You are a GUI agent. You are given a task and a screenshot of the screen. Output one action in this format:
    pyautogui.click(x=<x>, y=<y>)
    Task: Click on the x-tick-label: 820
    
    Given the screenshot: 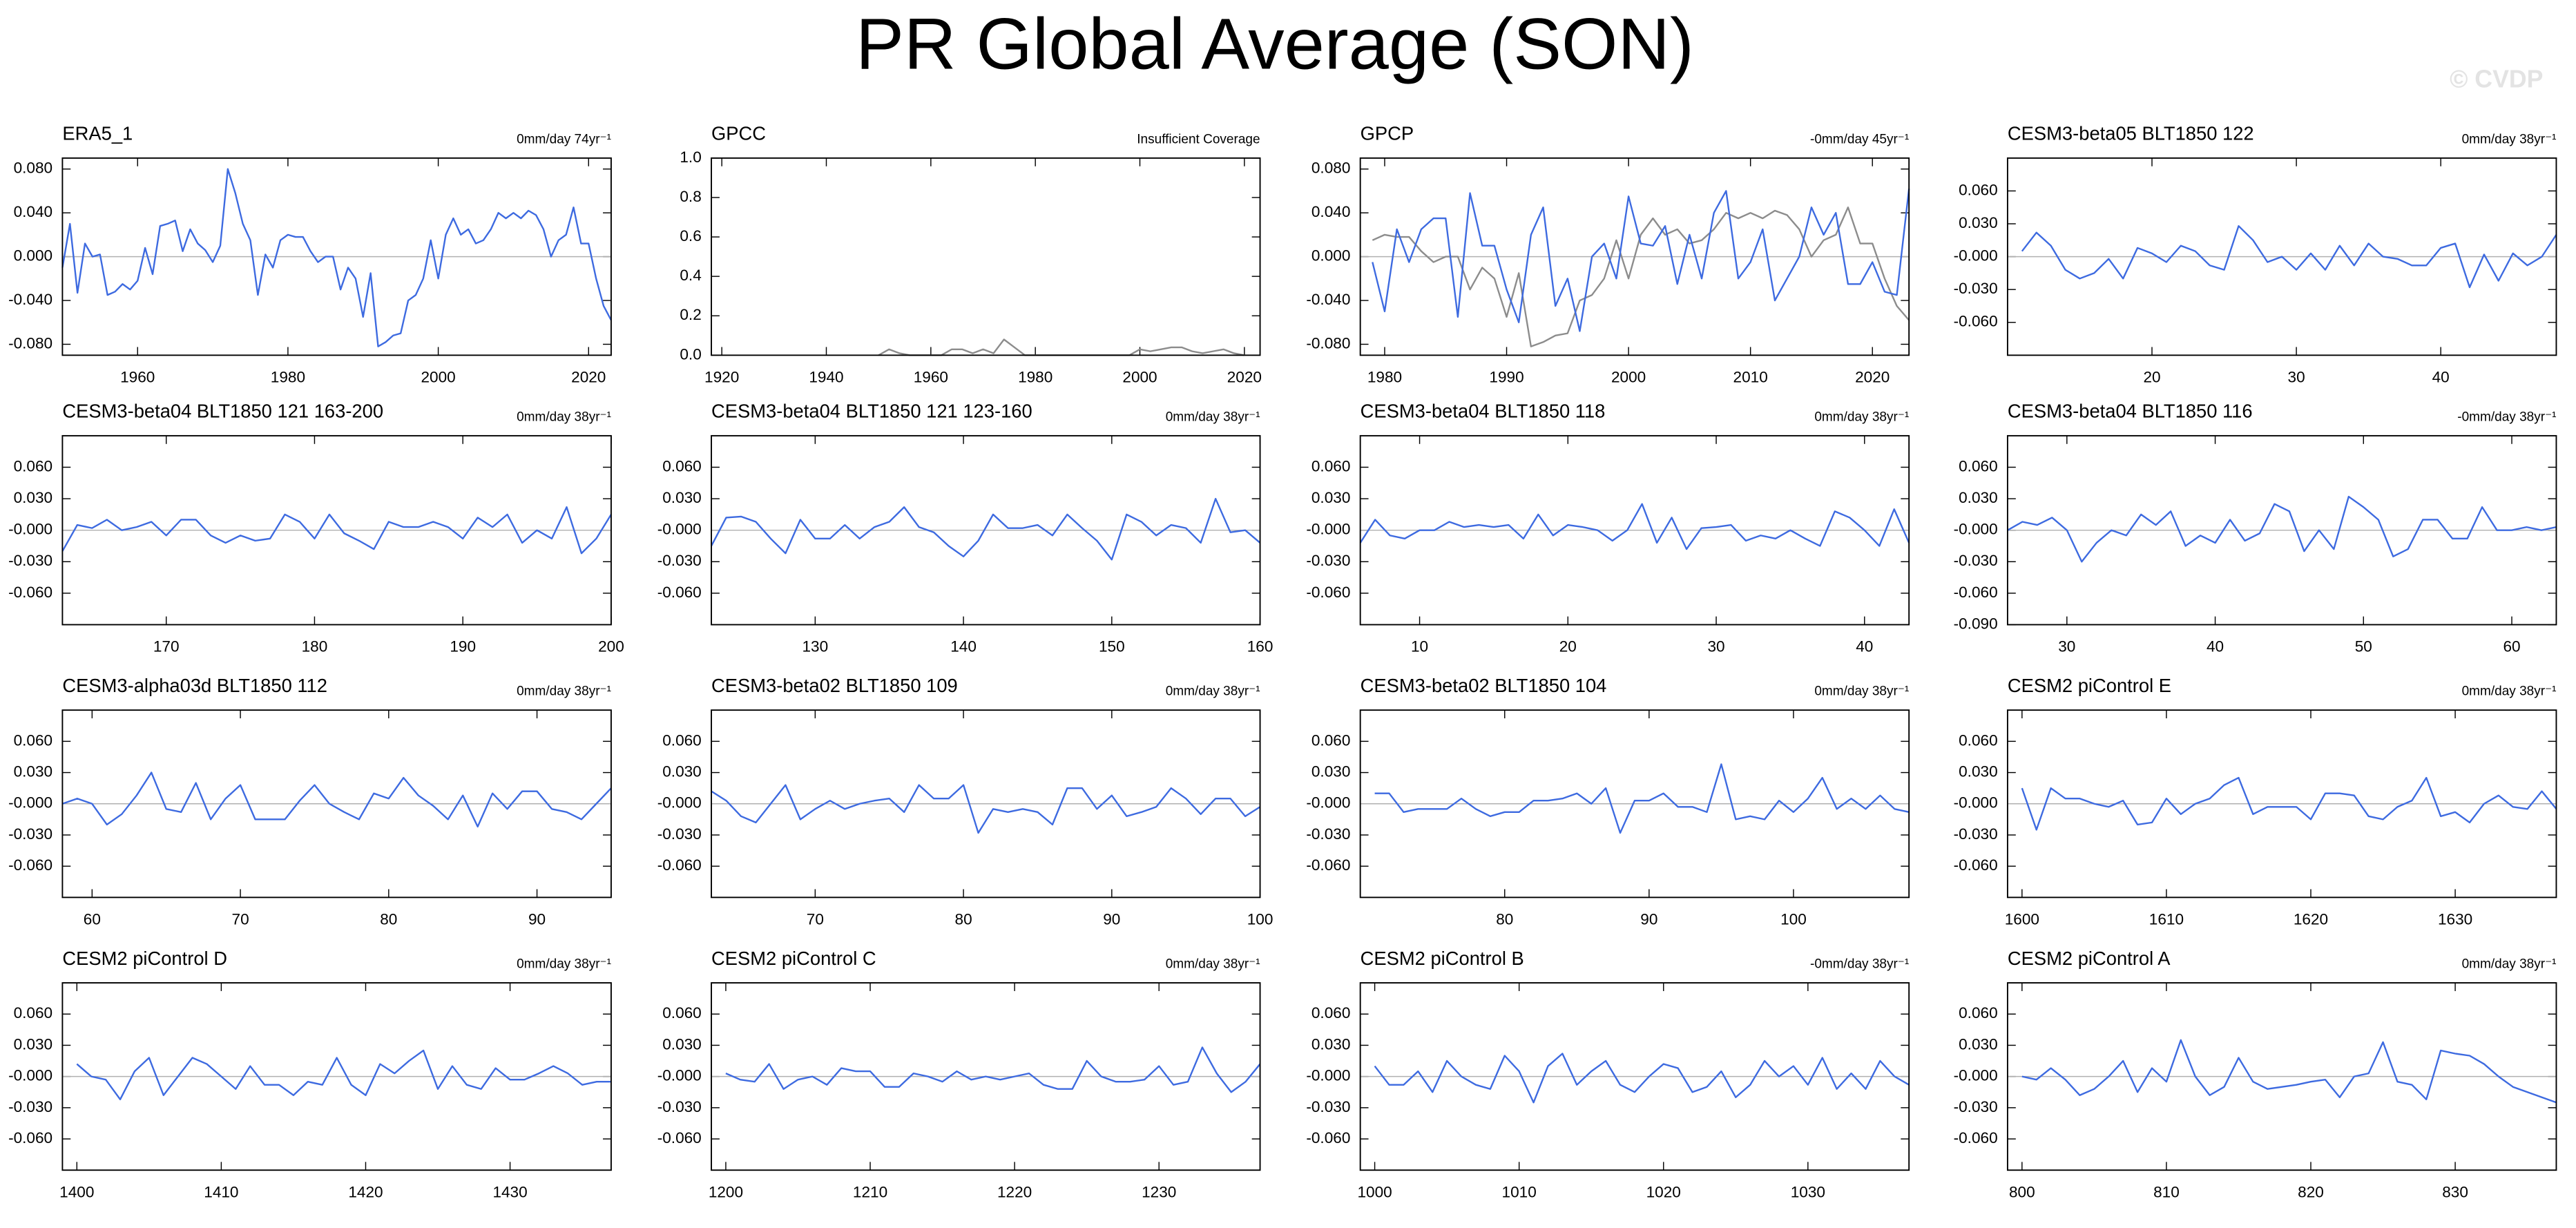 What is the action you would take?
    pyautogui.click(x=2311, y=1192)
    